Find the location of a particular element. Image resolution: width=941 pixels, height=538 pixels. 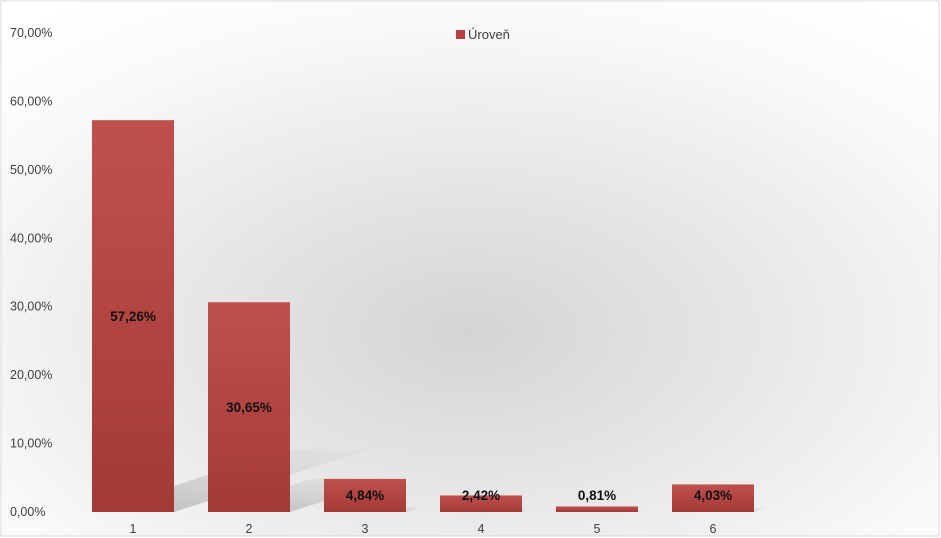

x-tick-label: 4 is located at coordinates (481, 529).